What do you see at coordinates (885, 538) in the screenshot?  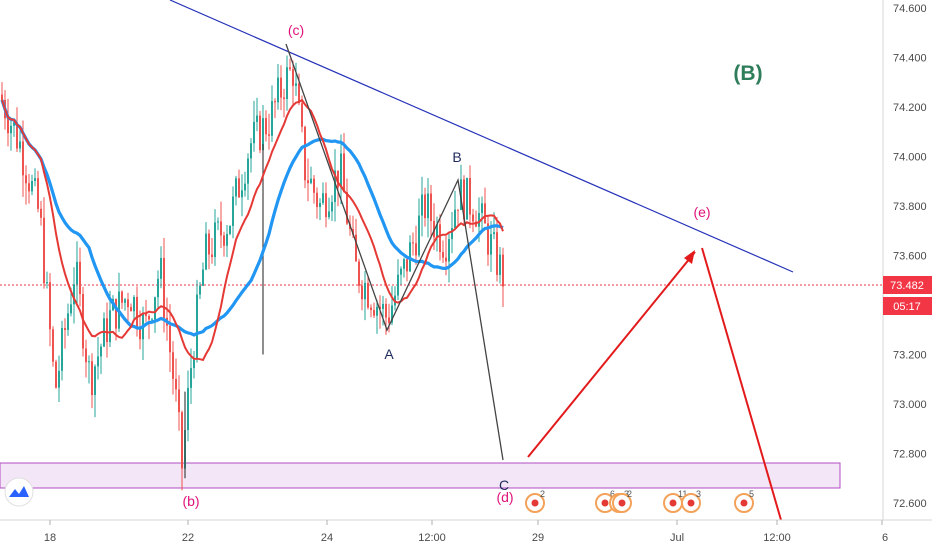 I see `time-tick-label: 6` at bounding box center [885, 538].